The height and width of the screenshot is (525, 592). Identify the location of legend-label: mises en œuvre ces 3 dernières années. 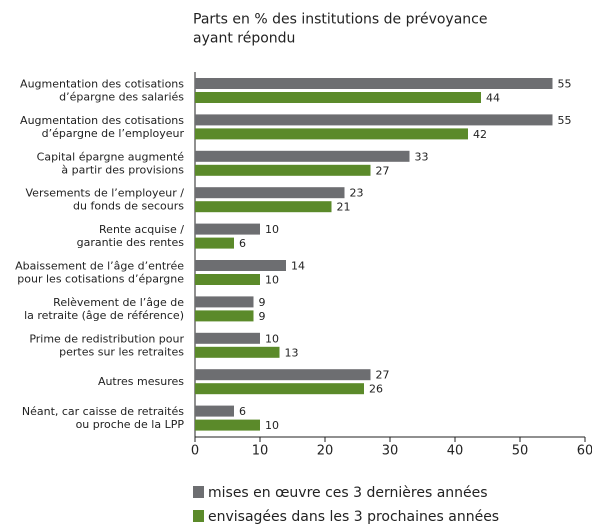
(348, 493).